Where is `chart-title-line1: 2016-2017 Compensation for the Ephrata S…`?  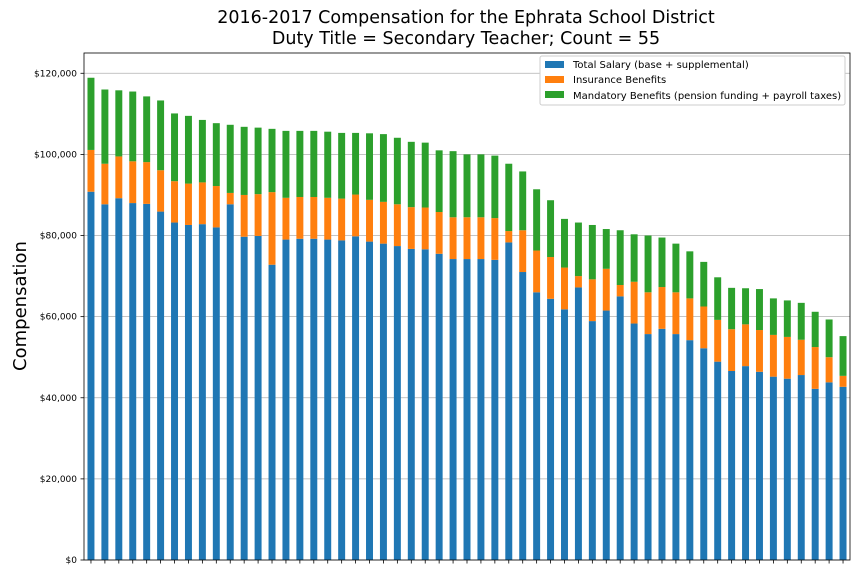
chart-title-line1: 2016-2017 Compensation for the Ephrata S… is located at coordinates (466, 18).